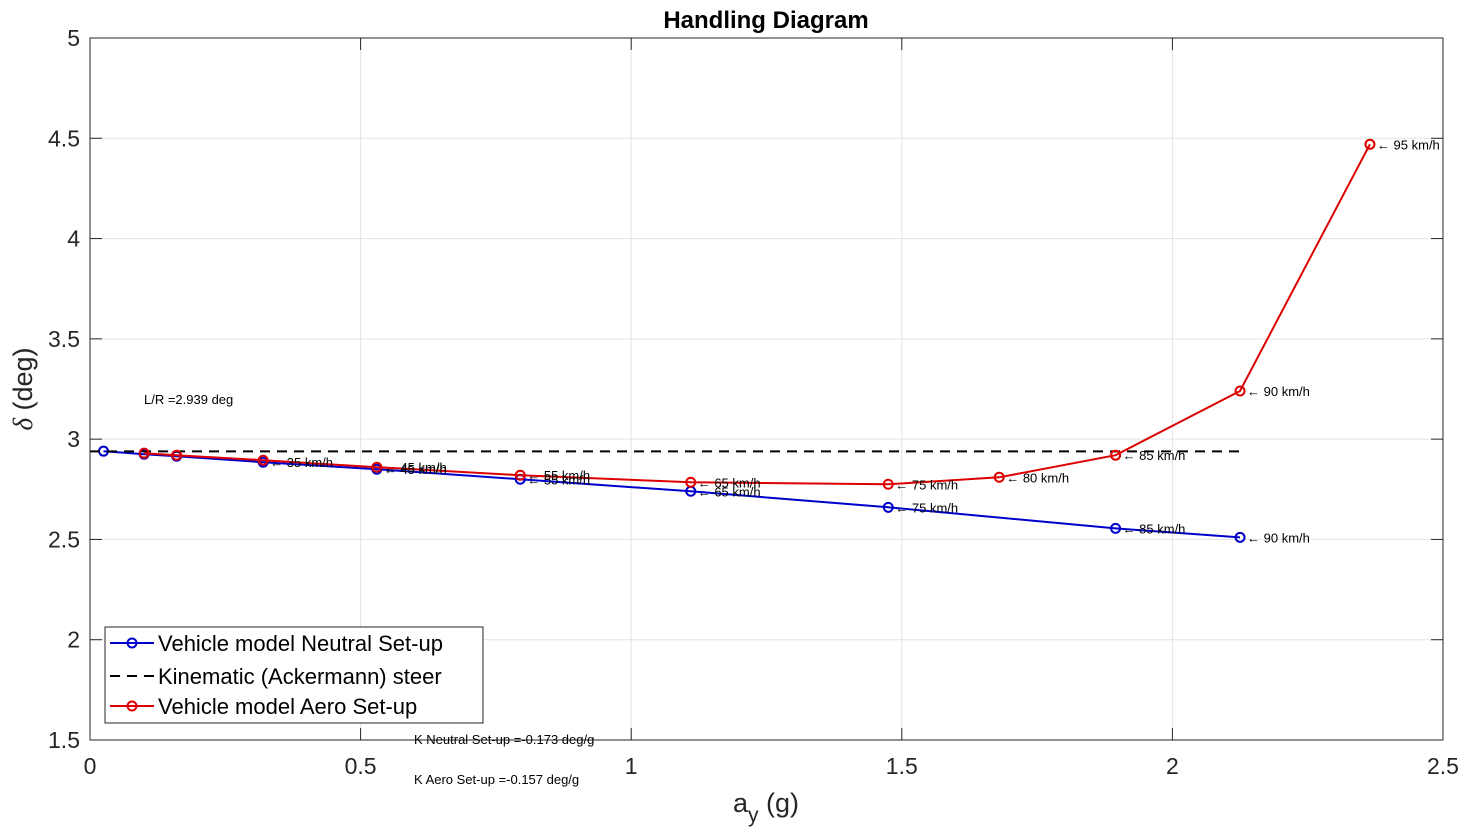 The height and width of the screenshot is (833, 1473). Describe the element at coordinates (1443, 766) in the screenshot. I see `x-tick-label: 2.5` at that location.